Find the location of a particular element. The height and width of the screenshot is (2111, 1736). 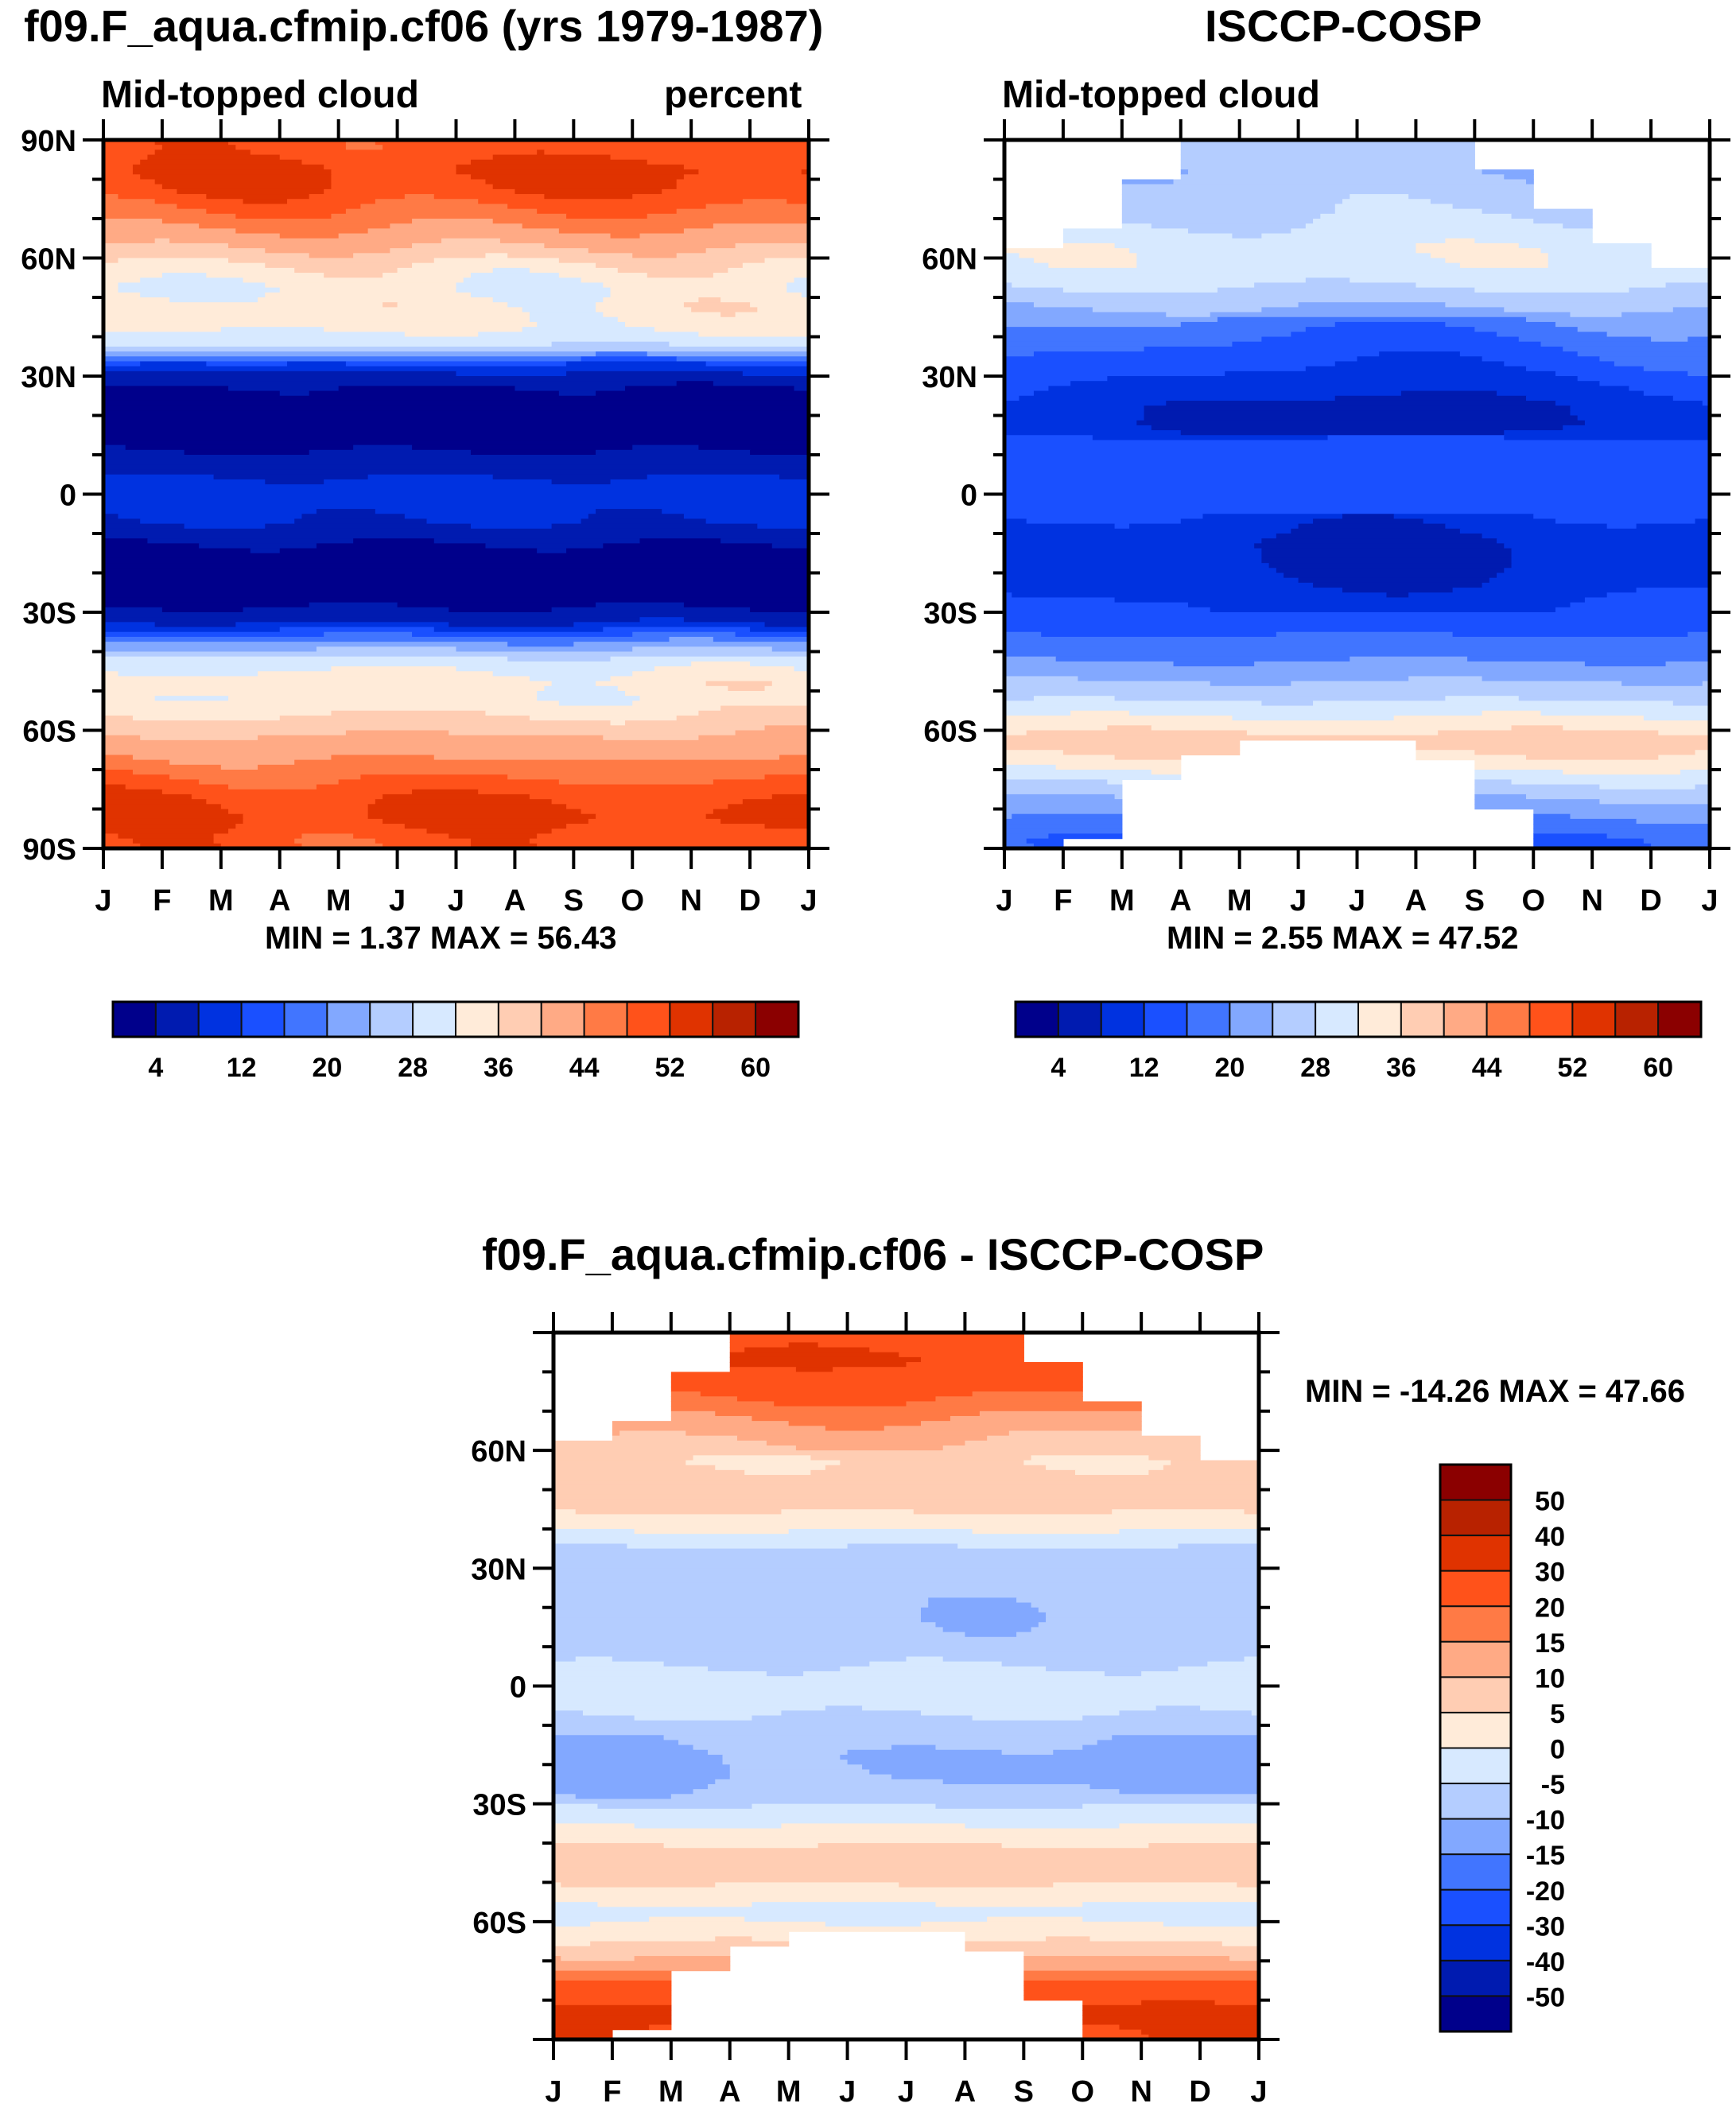

model-lat-label: 90N is located at coordinates (48, 141).